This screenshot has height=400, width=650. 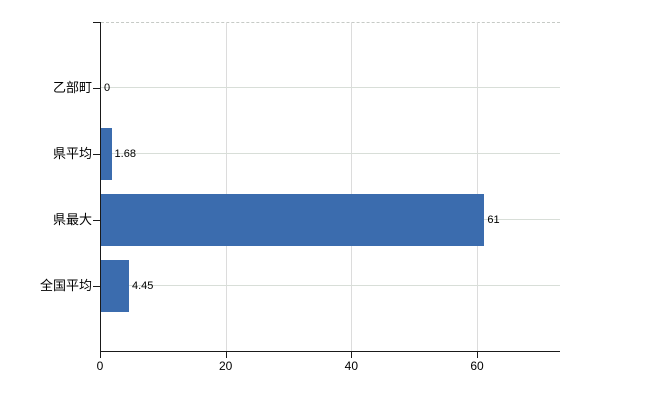 I want to click on category-label: 乙部町, so click(x=72, y=87).